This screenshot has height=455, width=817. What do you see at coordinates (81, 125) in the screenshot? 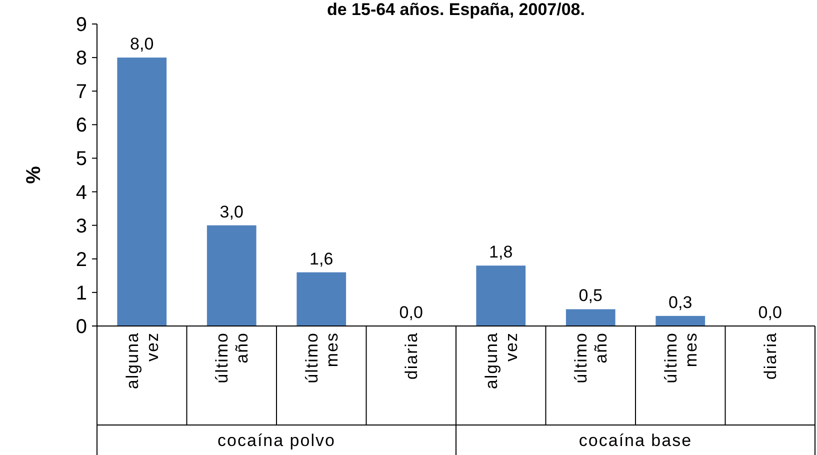
I see `y-tick-label: 6` at bounding box center [81, 125].